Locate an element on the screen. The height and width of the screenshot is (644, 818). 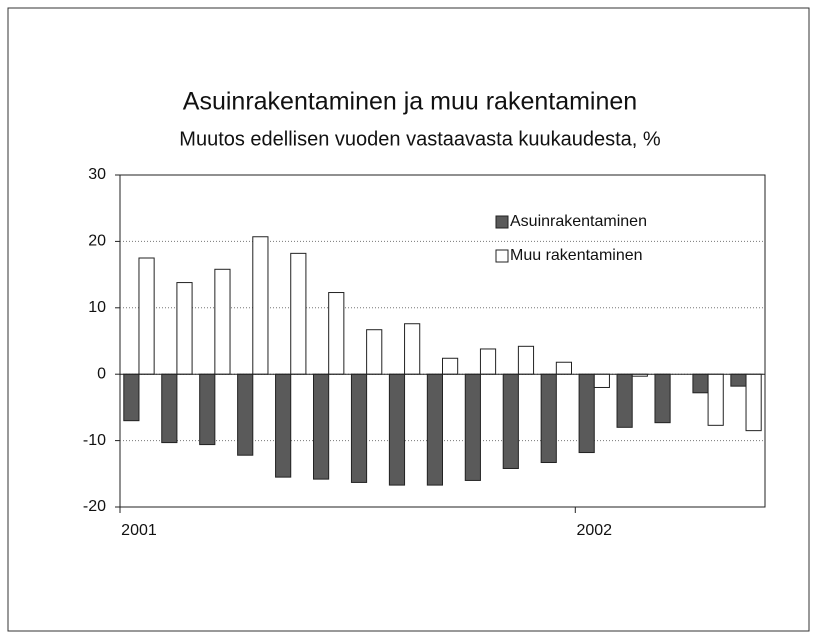
x-tick-label: 2002 is located at coordinates (594, 530).